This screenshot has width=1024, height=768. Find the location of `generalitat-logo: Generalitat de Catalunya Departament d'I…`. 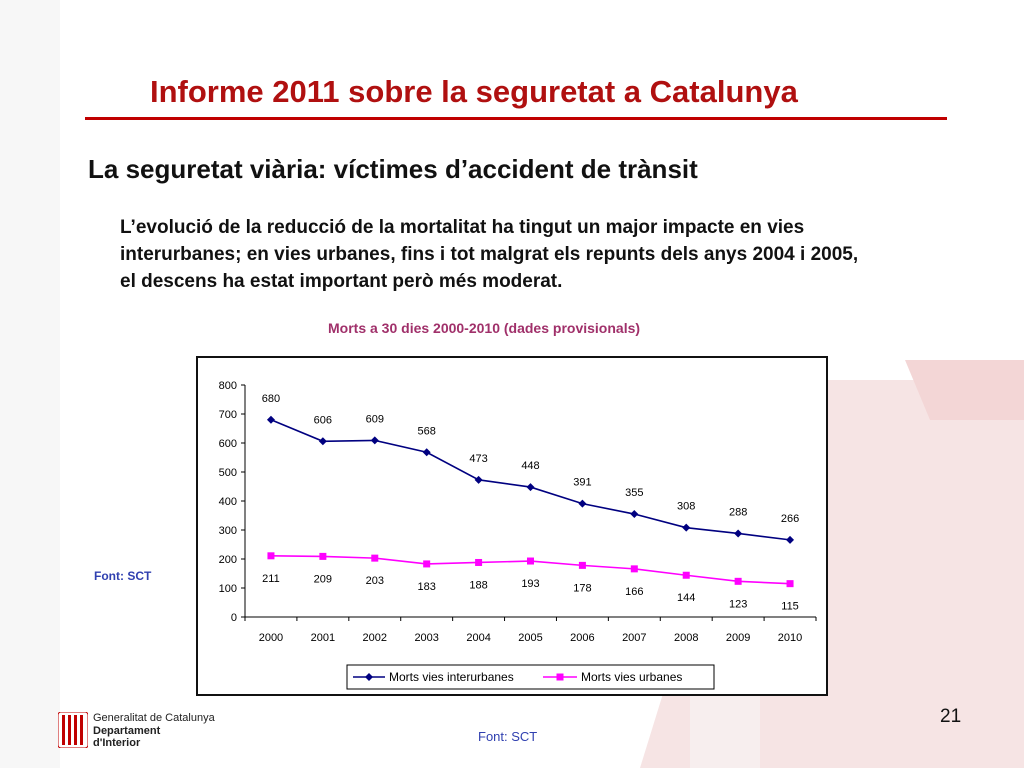

generalitat-logo: Generalitat de Catalunya Departament d'I… is located at coordinates (138, 730).